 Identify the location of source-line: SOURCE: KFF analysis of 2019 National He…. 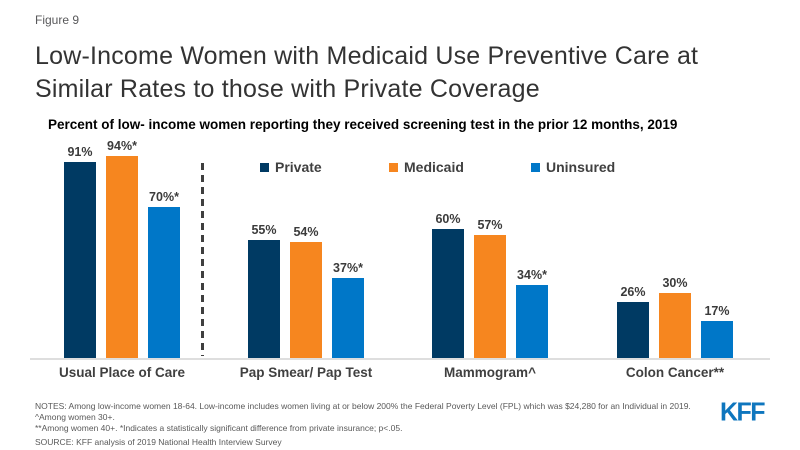
(158, 442).